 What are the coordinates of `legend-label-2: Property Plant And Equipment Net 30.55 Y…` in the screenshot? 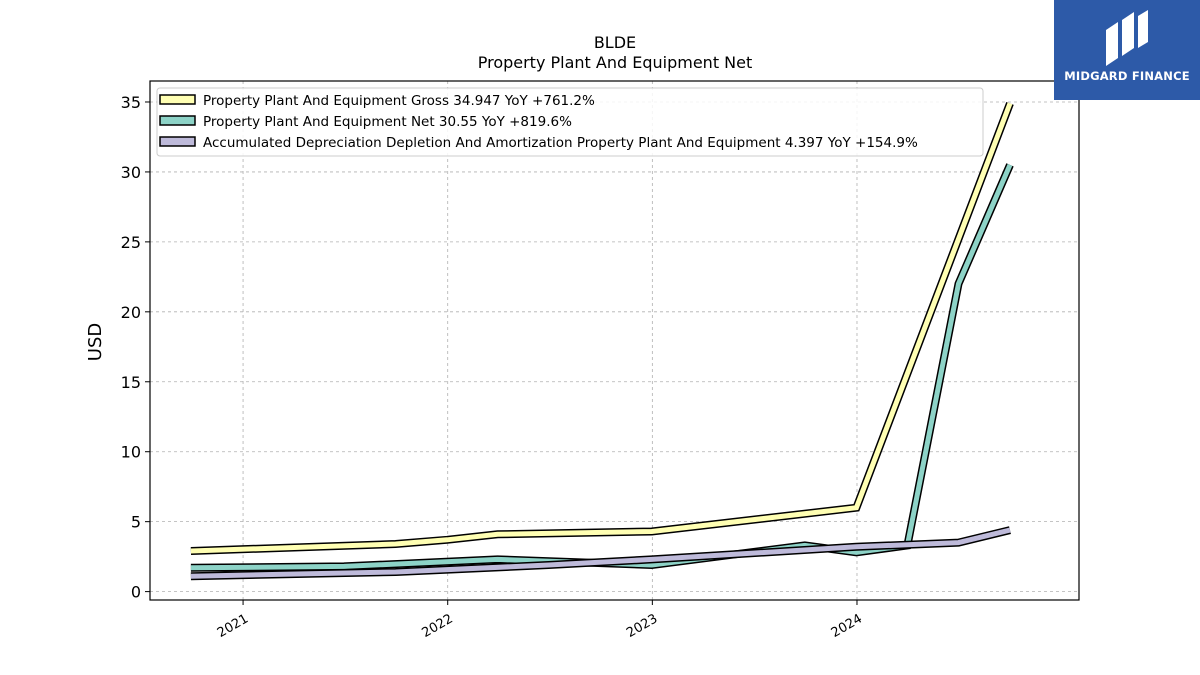 It's located at (387, 122).